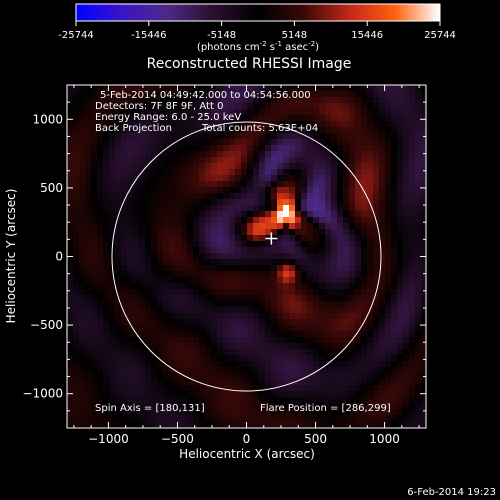 Image resolution: width=500 pixels, height=500 pixels. I want to click on x-axis-label: Heliocentric X (arcsec), so click(247, 454).